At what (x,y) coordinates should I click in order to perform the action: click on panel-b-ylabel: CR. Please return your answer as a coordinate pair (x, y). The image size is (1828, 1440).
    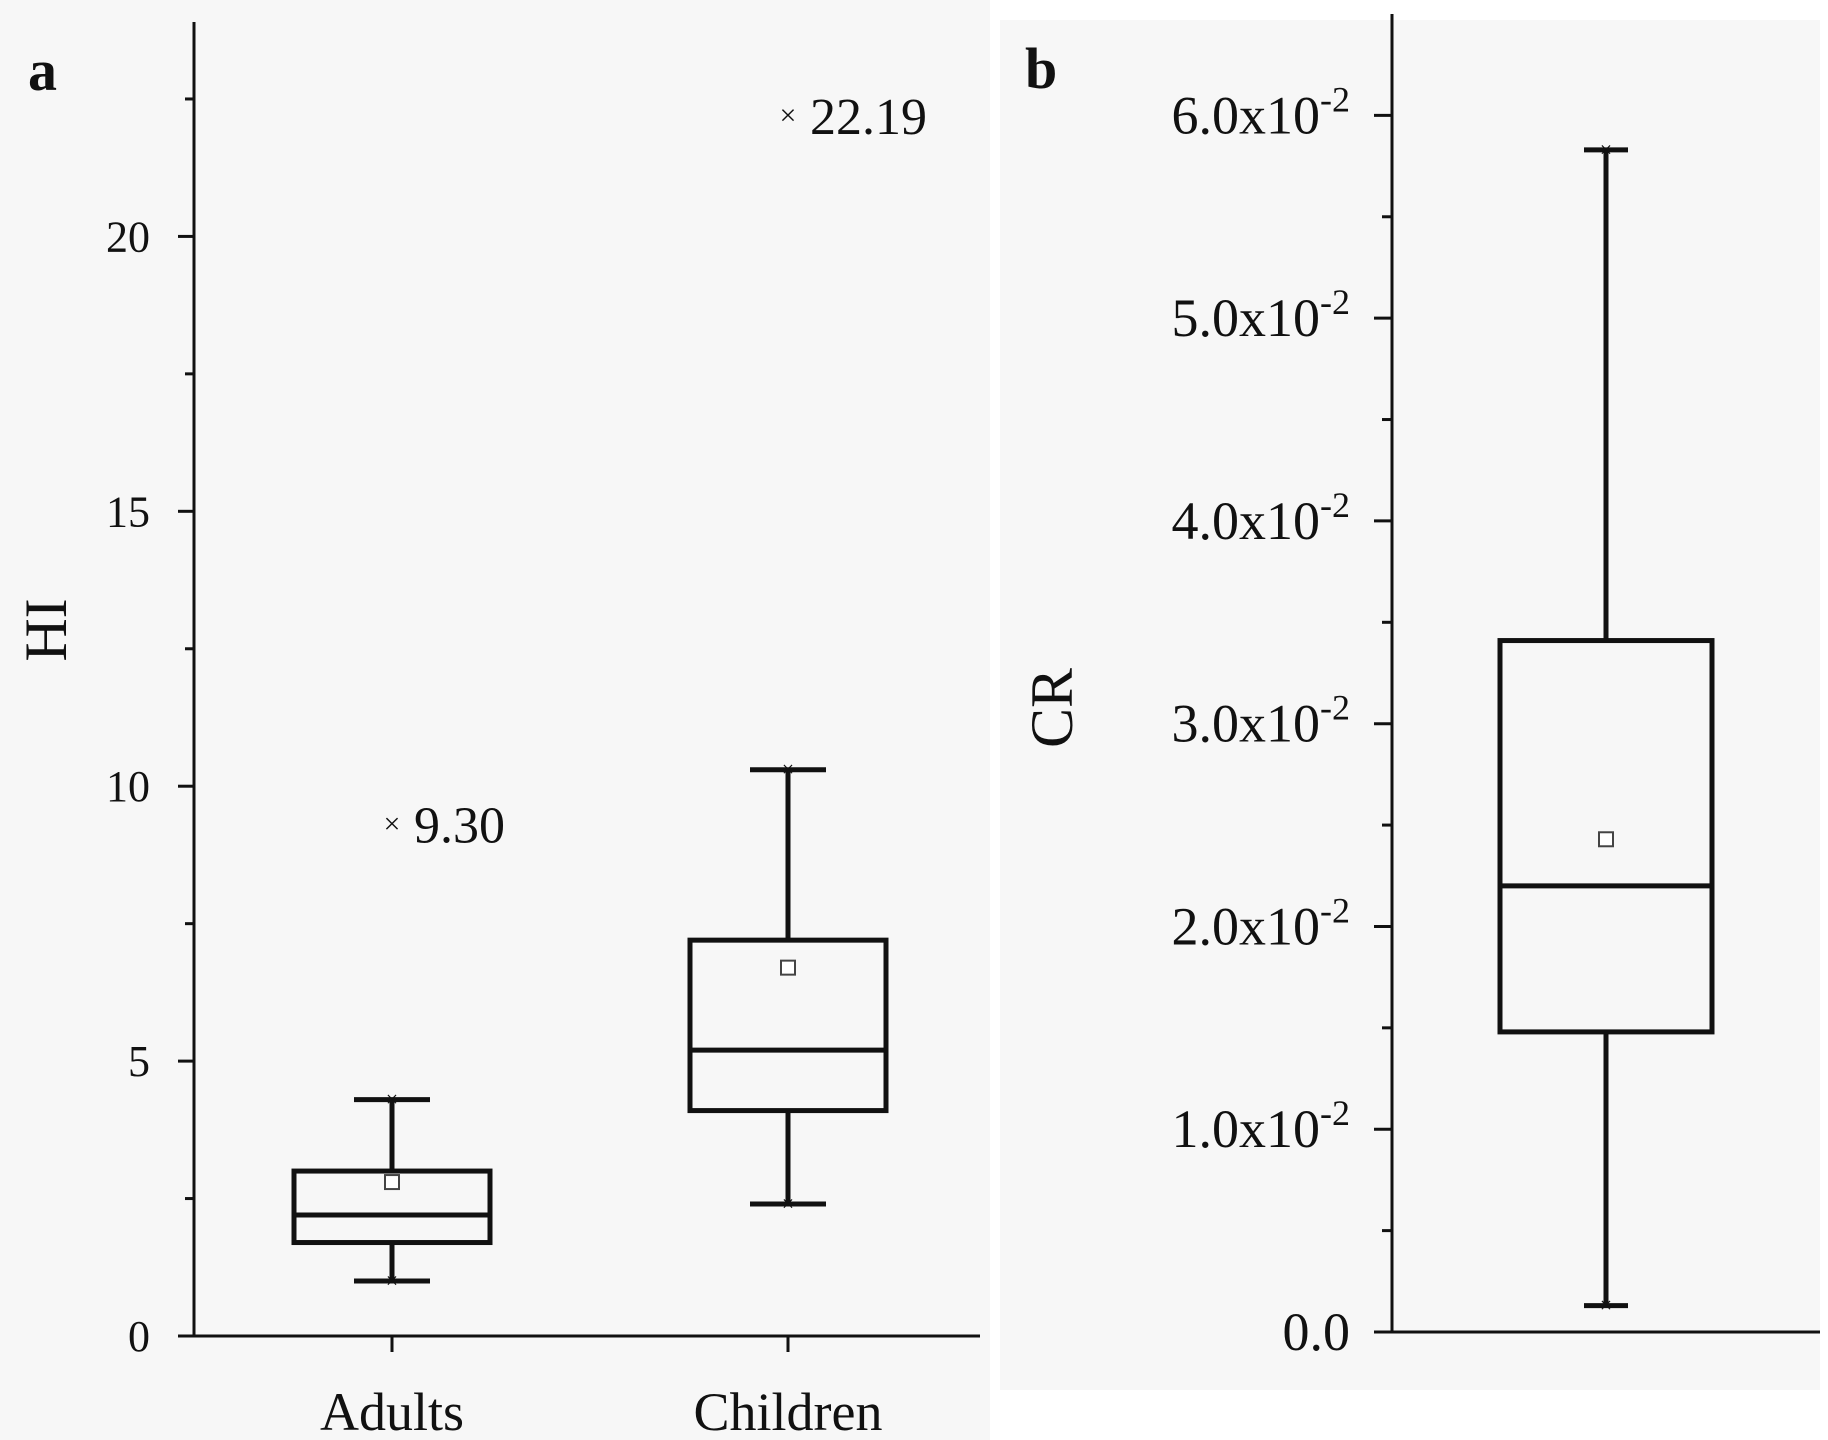
    Looking at the image, I should click on (1052, 708).